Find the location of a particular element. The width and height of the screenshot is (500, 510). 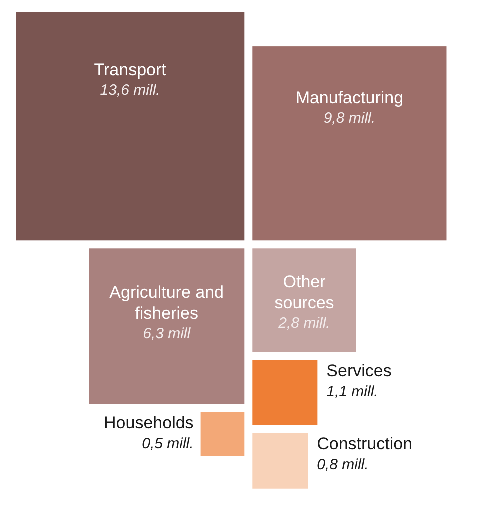

category-label: Agriculture and fisheries is located at coordinates (167, 303).